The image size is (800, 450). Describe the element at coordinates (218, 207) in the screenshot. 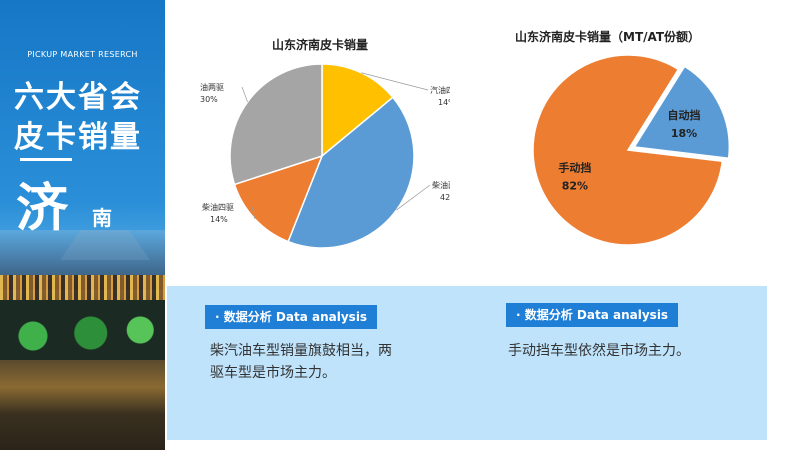

I see `pie1-slice-name-2: 柴油四驱` at that location.